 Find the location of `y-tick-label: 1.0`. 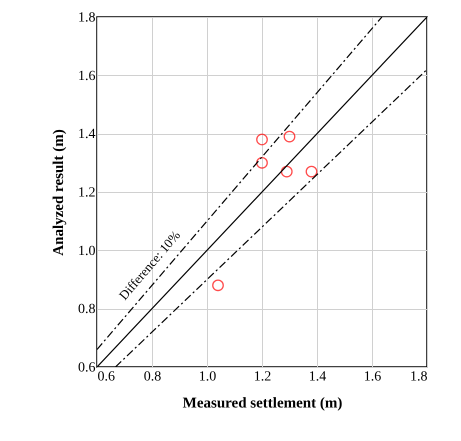

y-tick-label: 1.0 is located at coordinates (87, 251).